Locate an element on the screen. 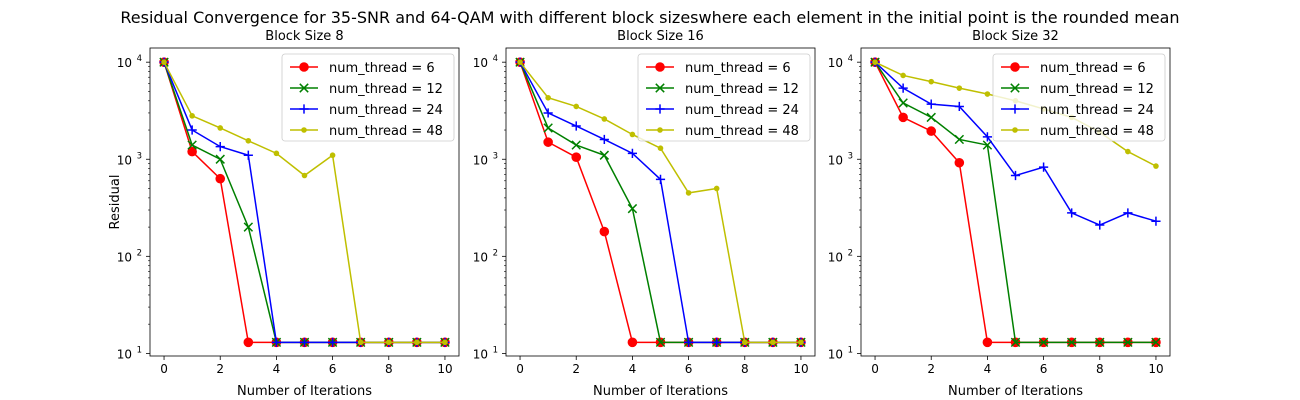  subplot-title: Block Size 8 is located at coordinates (304, 36).